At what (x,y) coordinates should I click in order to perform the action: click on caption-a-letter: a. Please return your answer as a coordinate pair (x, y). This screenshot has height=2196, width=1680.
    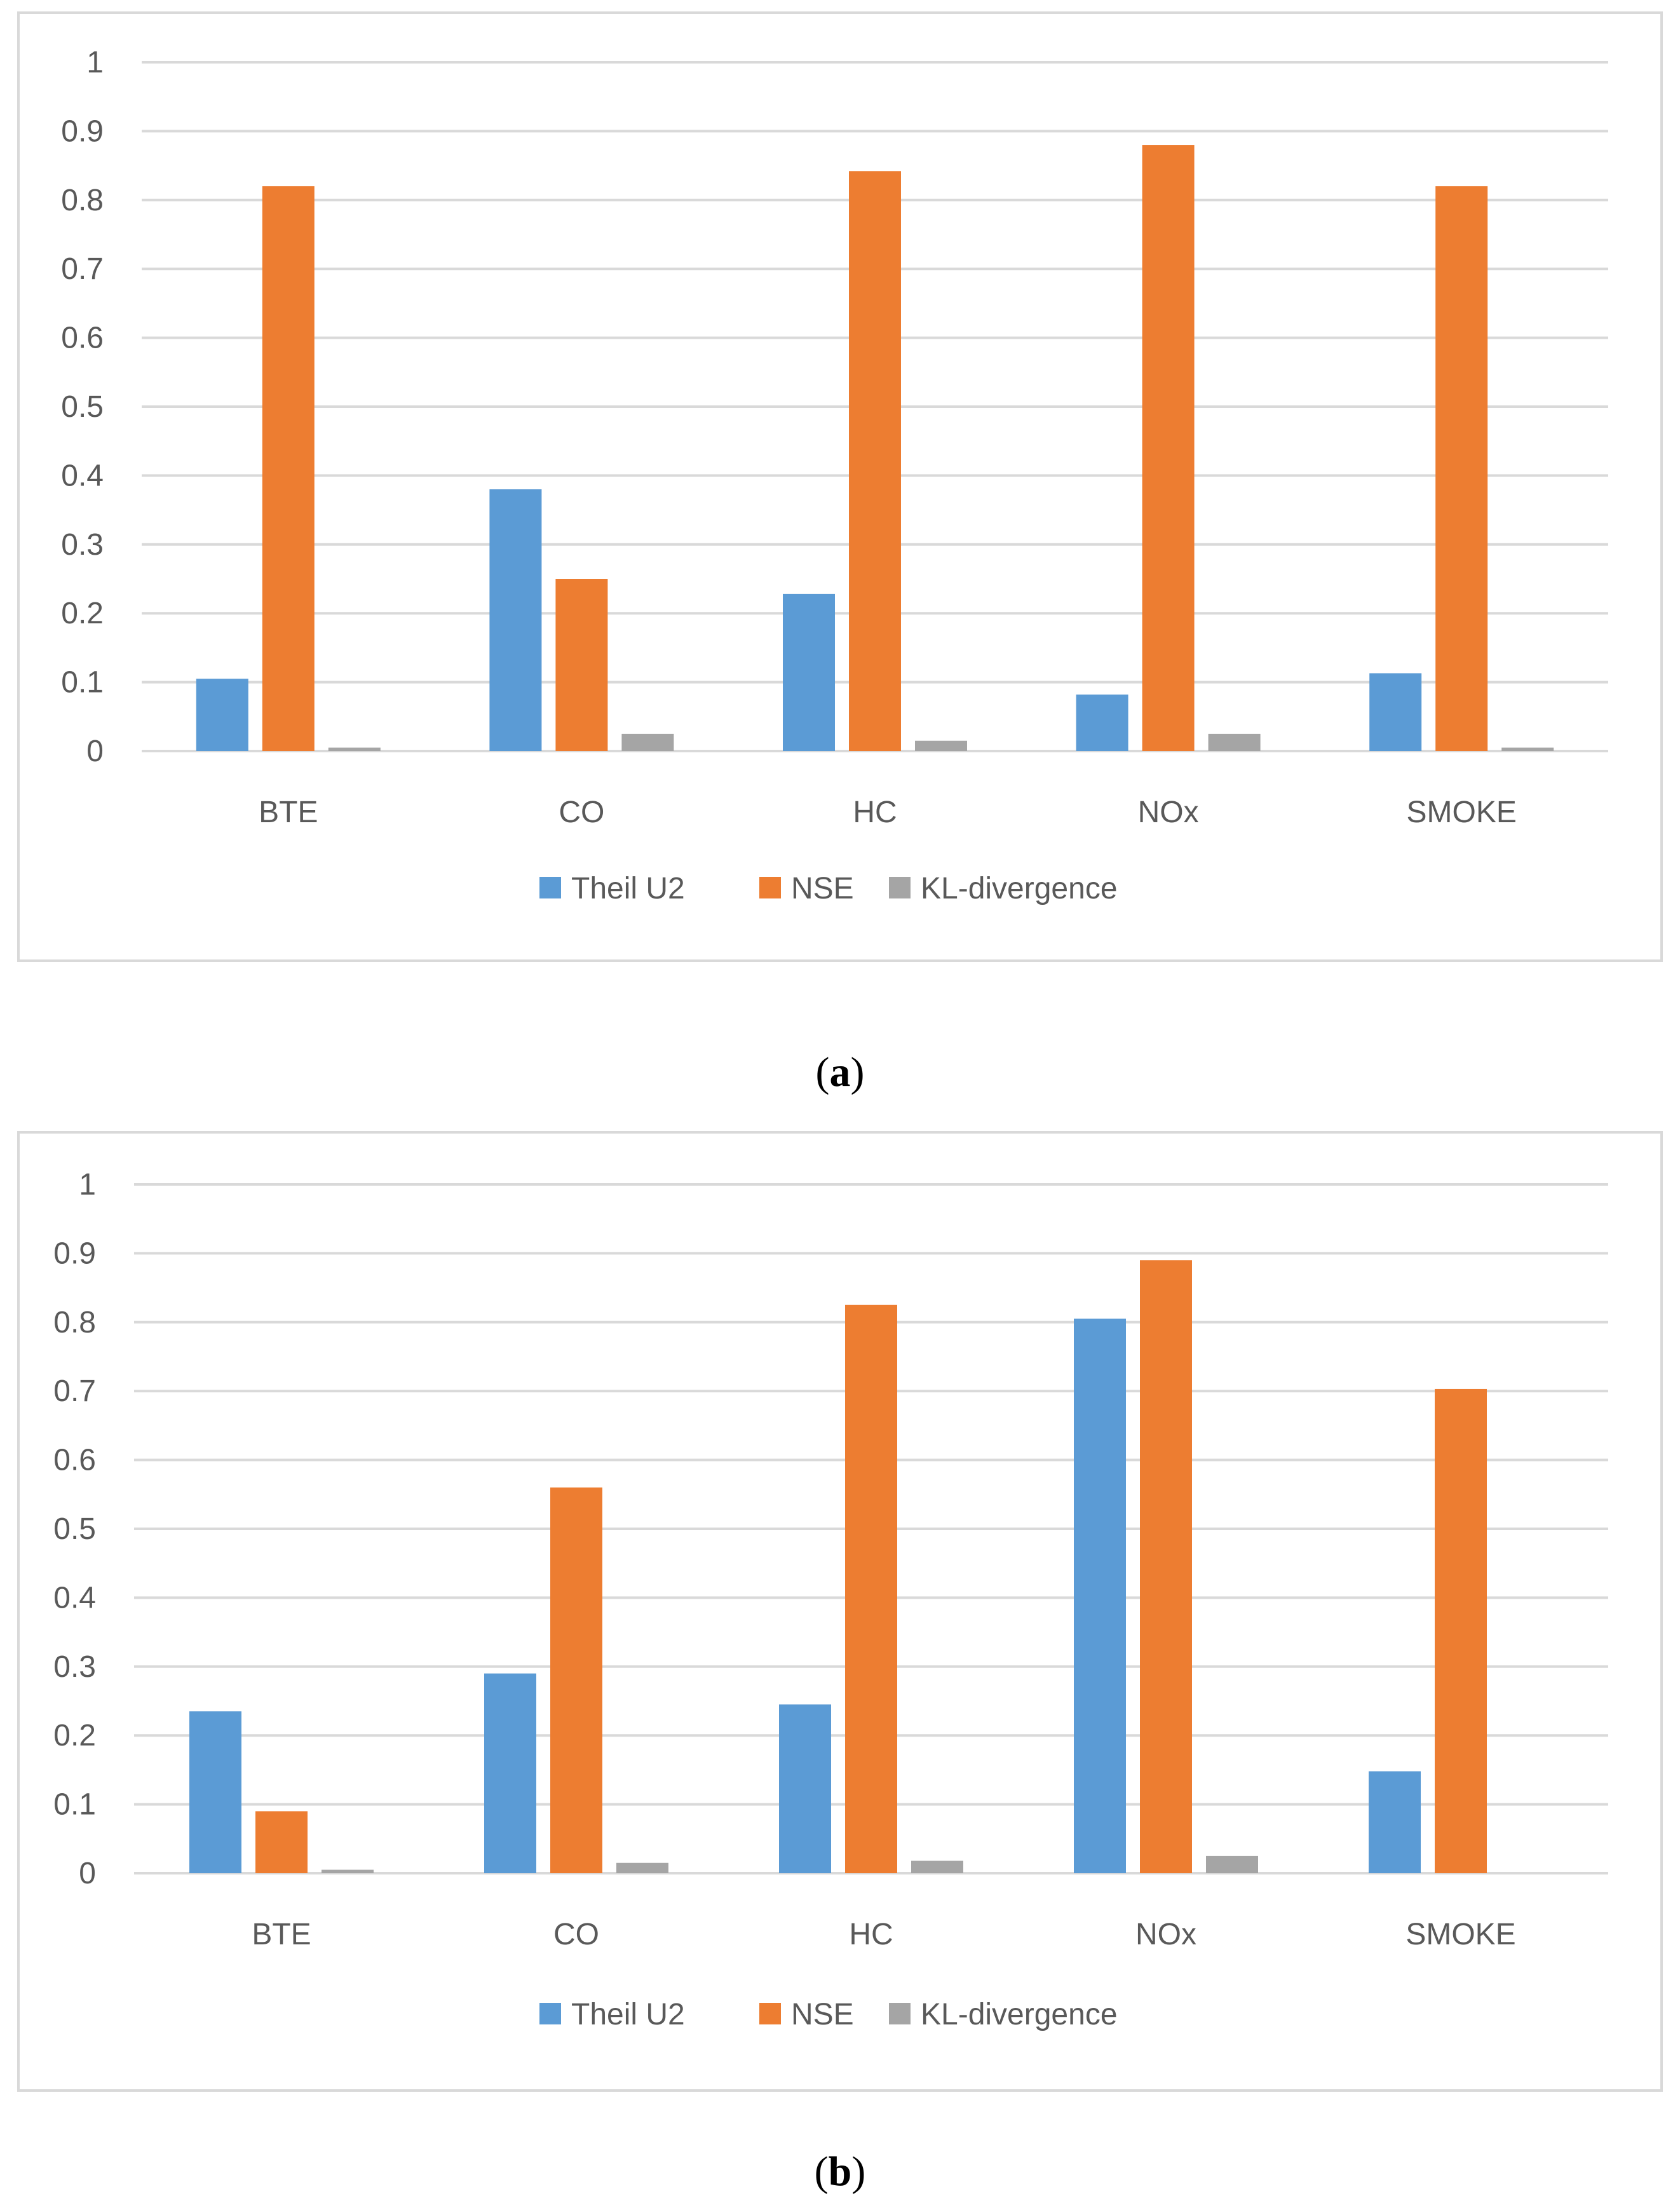
    Looking at the image, I should click on (840, 1072).